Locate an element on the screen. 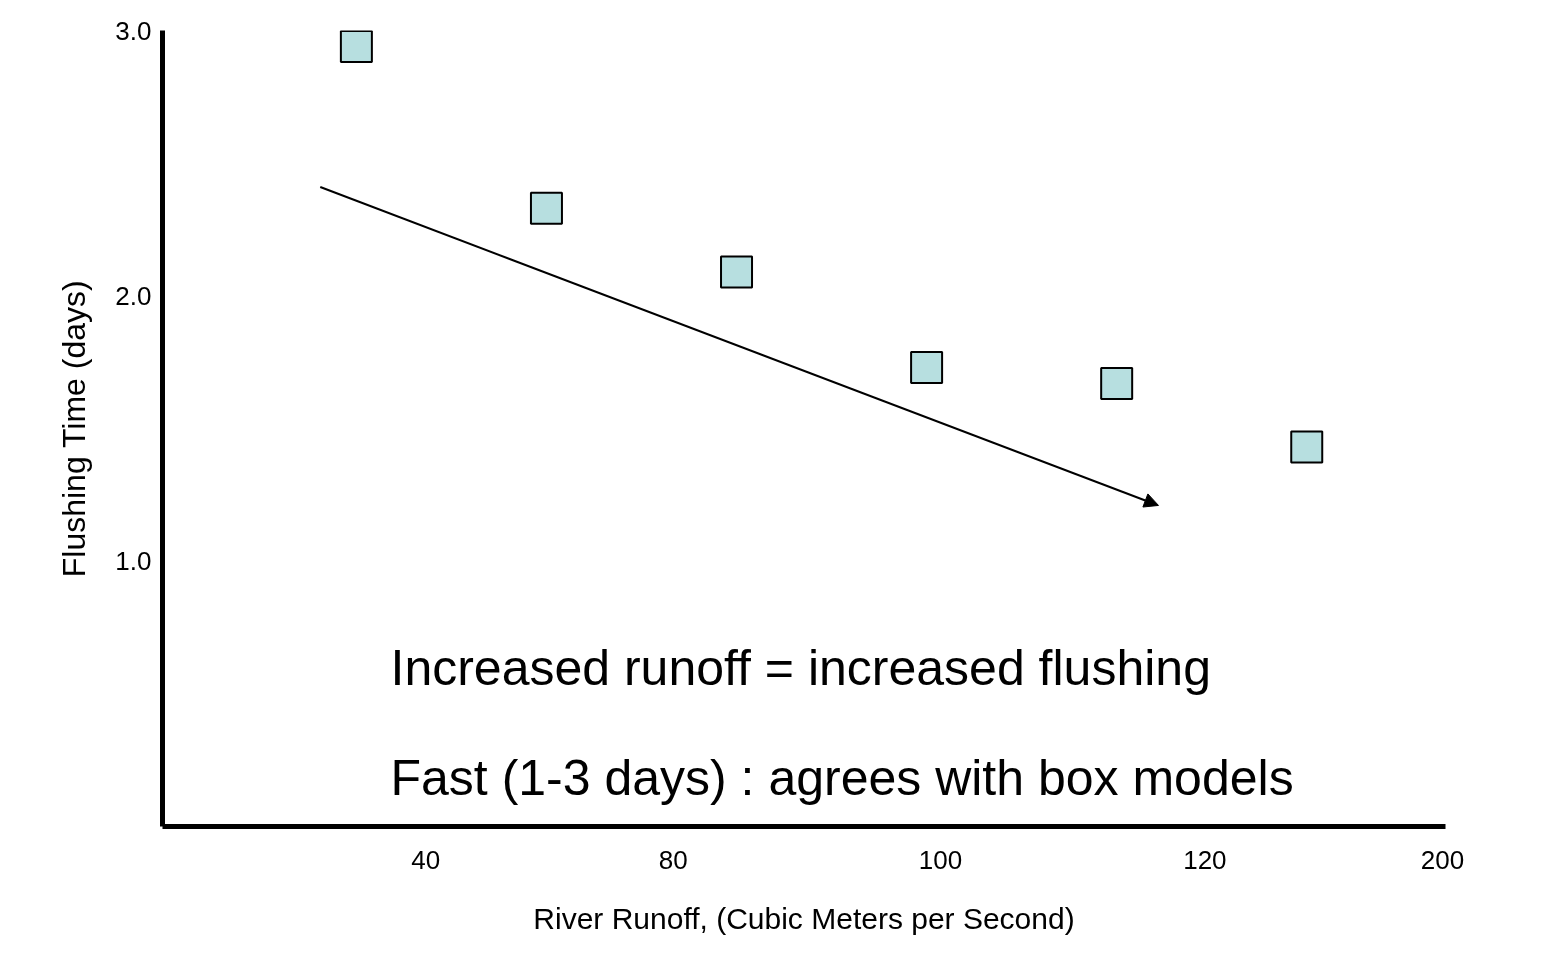 The image size is (1556, 961). y-tick-label: 1.0 is located at coordinates (133, 561).